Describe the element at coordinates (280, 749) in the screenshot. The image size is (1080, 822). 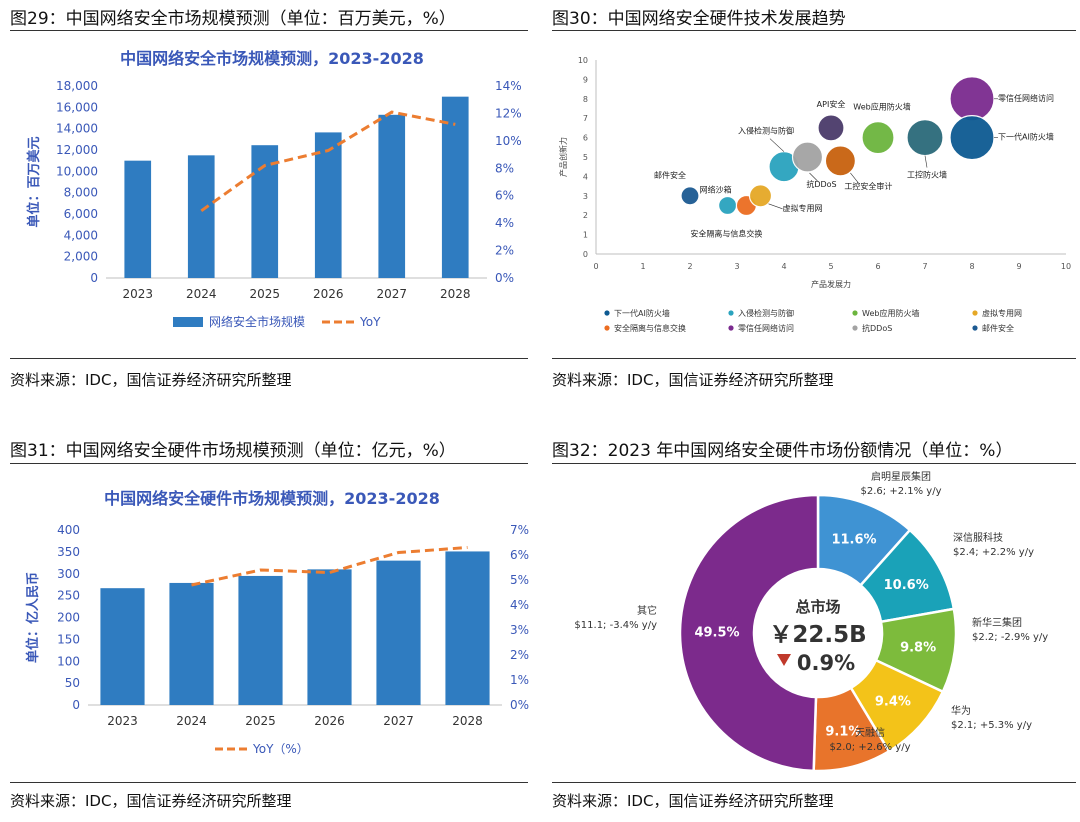
I see `legend-label: YoY（%）` at that location.